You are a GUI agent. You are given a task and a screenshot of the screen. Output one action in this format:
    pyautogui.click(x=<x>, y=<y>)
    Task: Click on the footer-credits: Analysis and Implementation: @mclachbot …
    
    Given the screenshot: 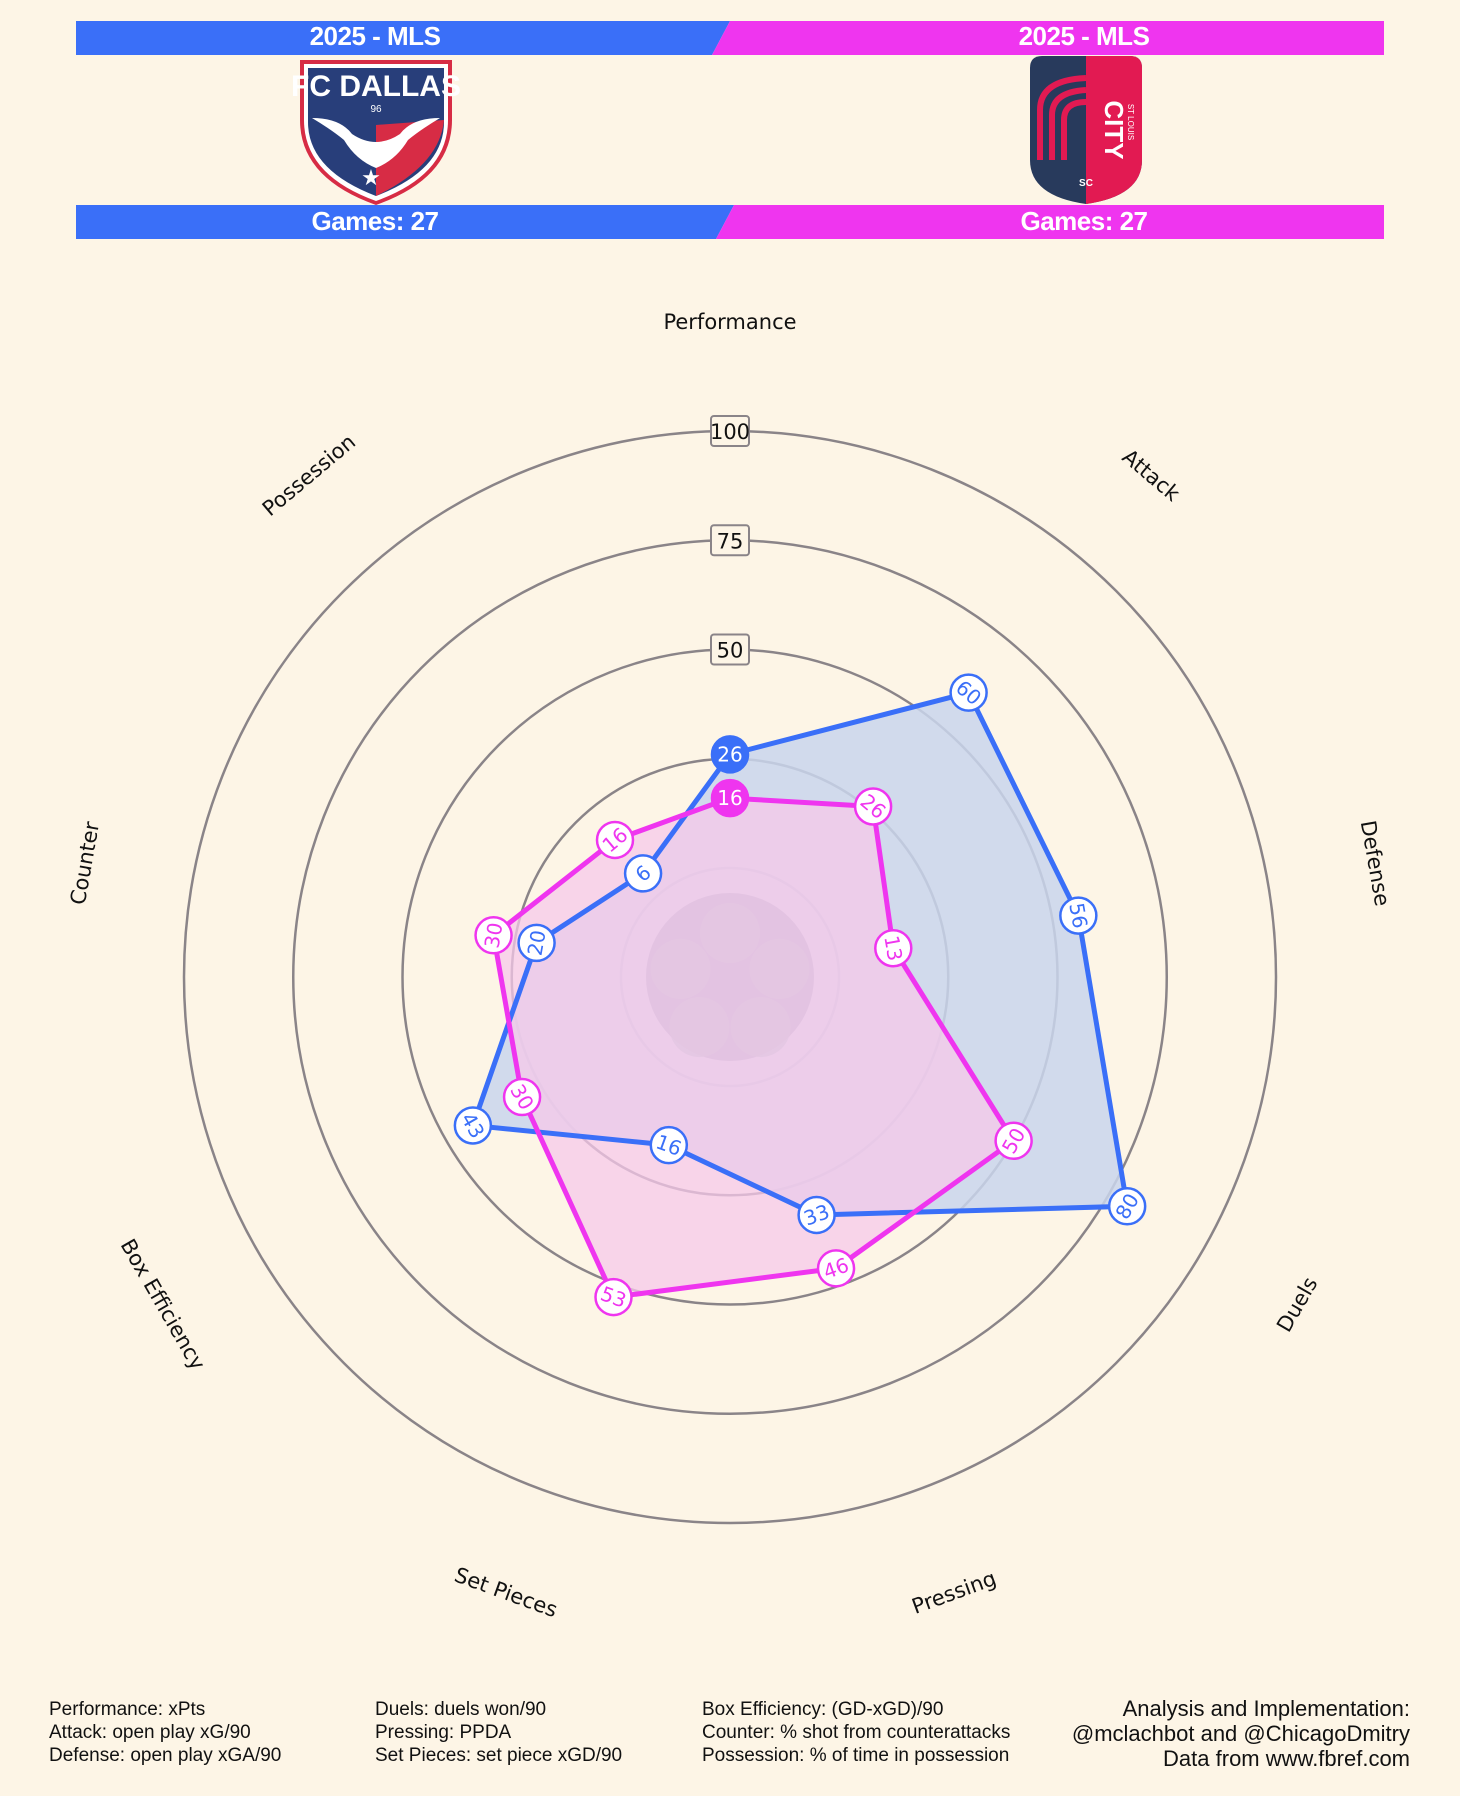 What is the action you would take?
    pyautogui.click(x=1241, y=1733)
    